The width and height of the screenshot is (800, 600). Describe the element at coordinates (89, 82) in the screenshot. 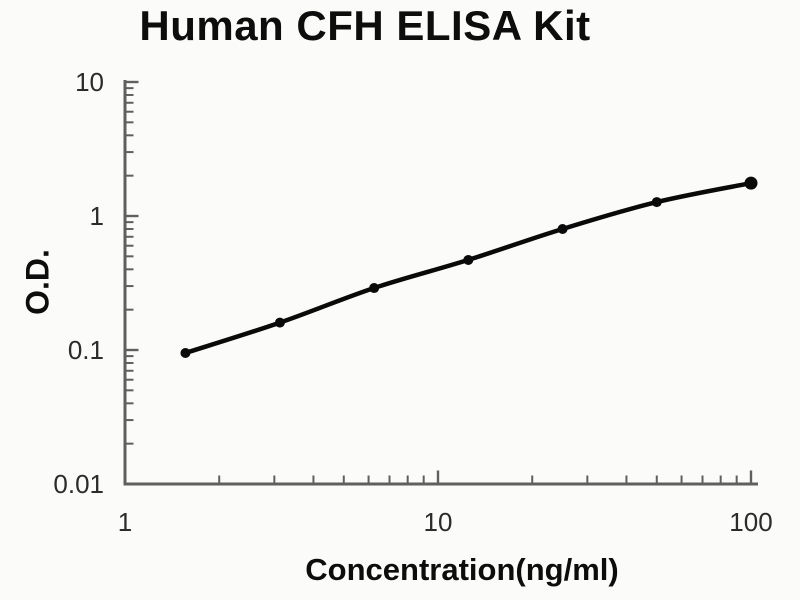

I see `y-tick-label: 10` at that location.